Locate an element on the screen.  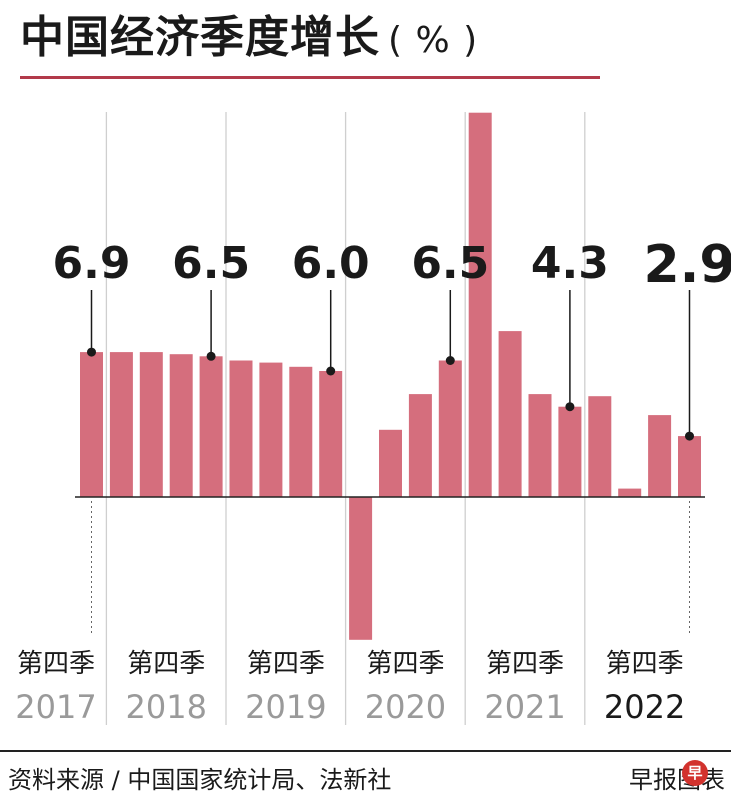
bar-q10 is located at coordinates (361, 568).